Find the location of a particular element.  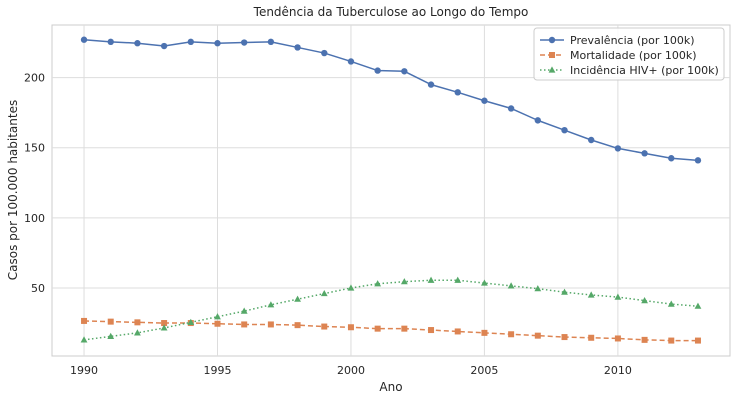

x-tick-label: 2005 is located at coordinates (484, 370).